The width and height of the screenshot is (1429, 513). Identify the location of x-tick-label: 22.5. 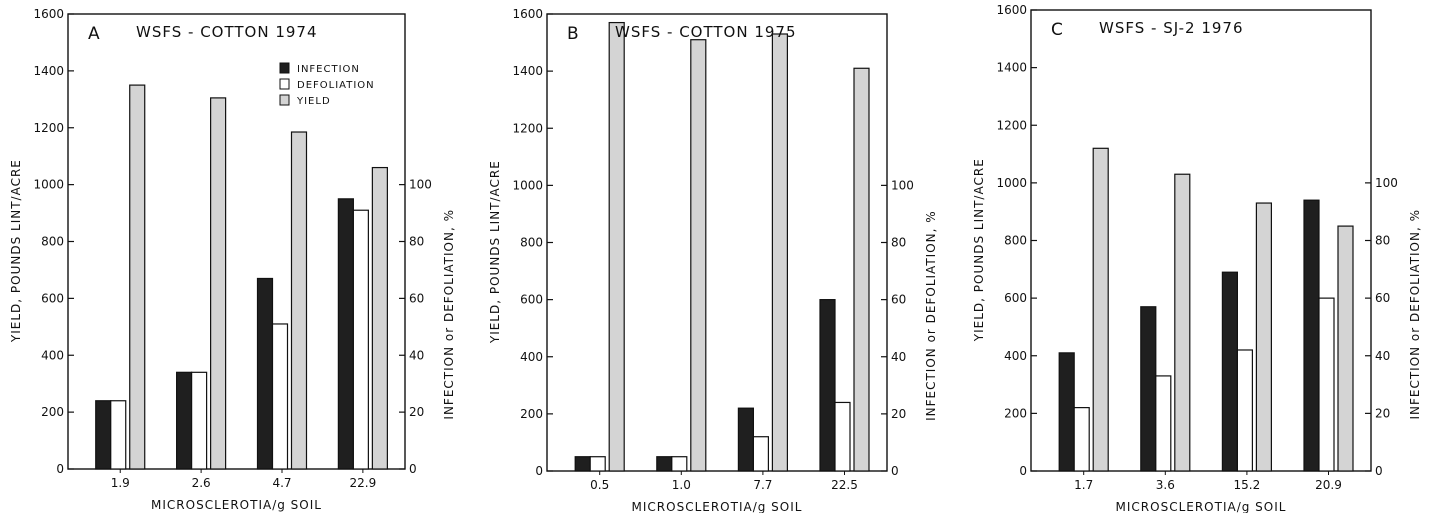
(844, 485).